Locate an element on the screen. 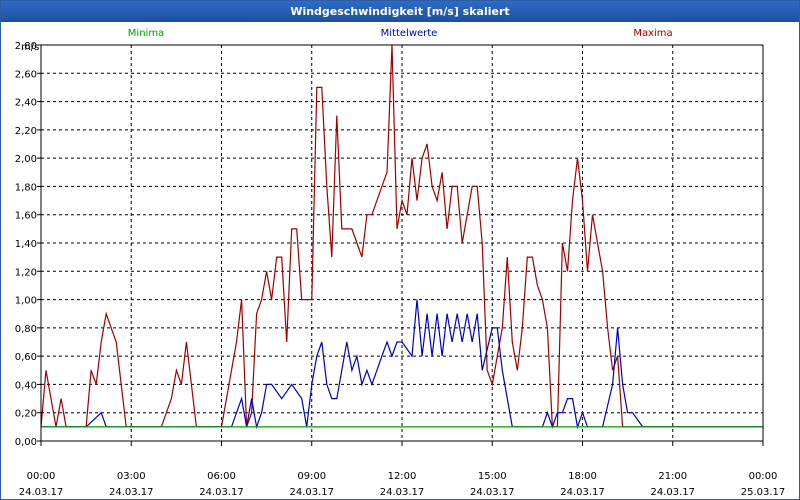 The image size is (800, 500). x-tick-time: 21:00 is located at coordinates (672, 476).